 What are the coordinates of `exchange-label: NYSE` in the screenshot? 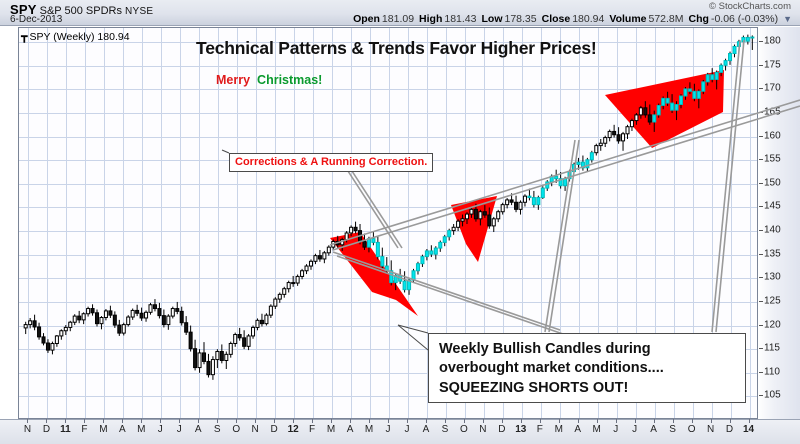 It's located at (139, 11).